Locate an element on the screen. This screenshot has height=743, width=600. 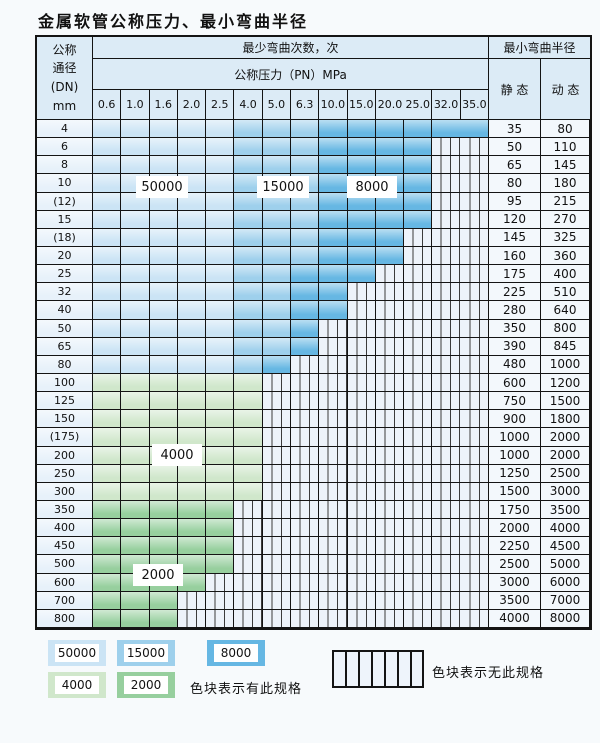
dn-cell: 6 is located at coordinates (65, 147).